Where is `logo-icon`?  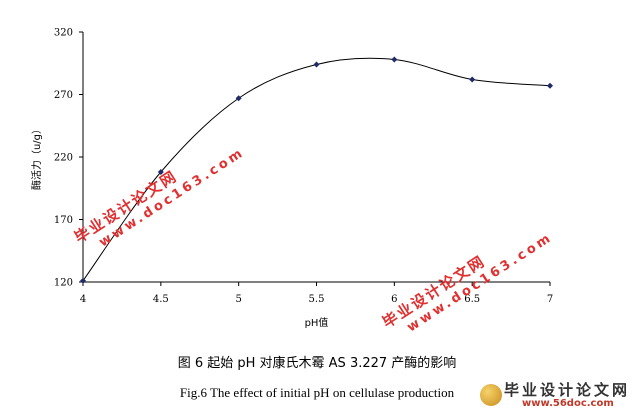 logo-icon is located at coordinates (491, 395).